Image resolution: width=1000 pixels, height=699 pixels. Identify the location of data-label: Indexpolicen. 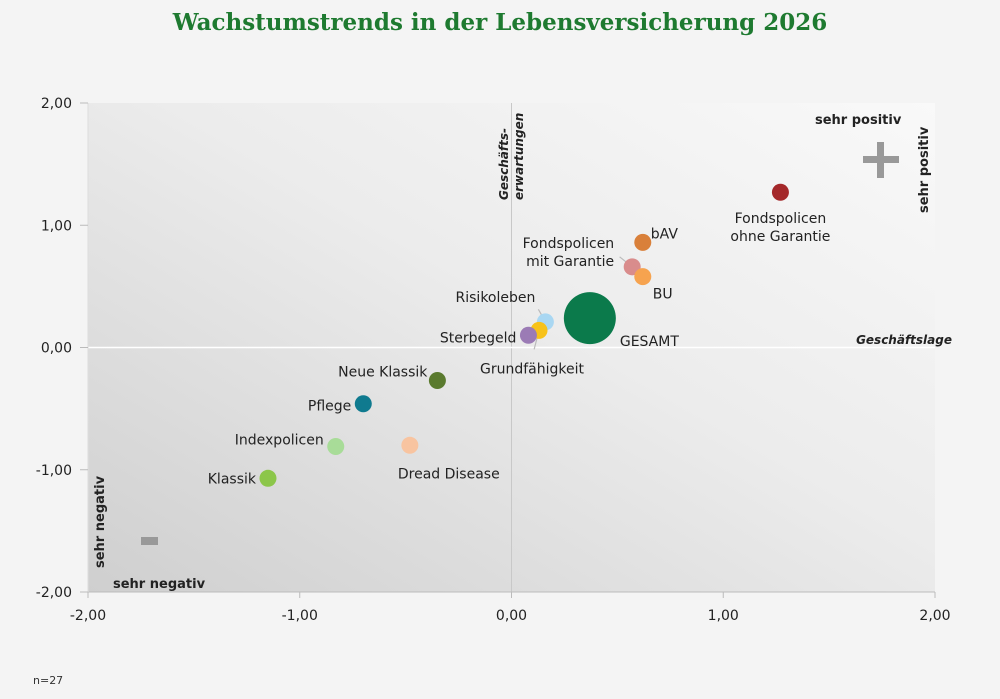
(279, 441).